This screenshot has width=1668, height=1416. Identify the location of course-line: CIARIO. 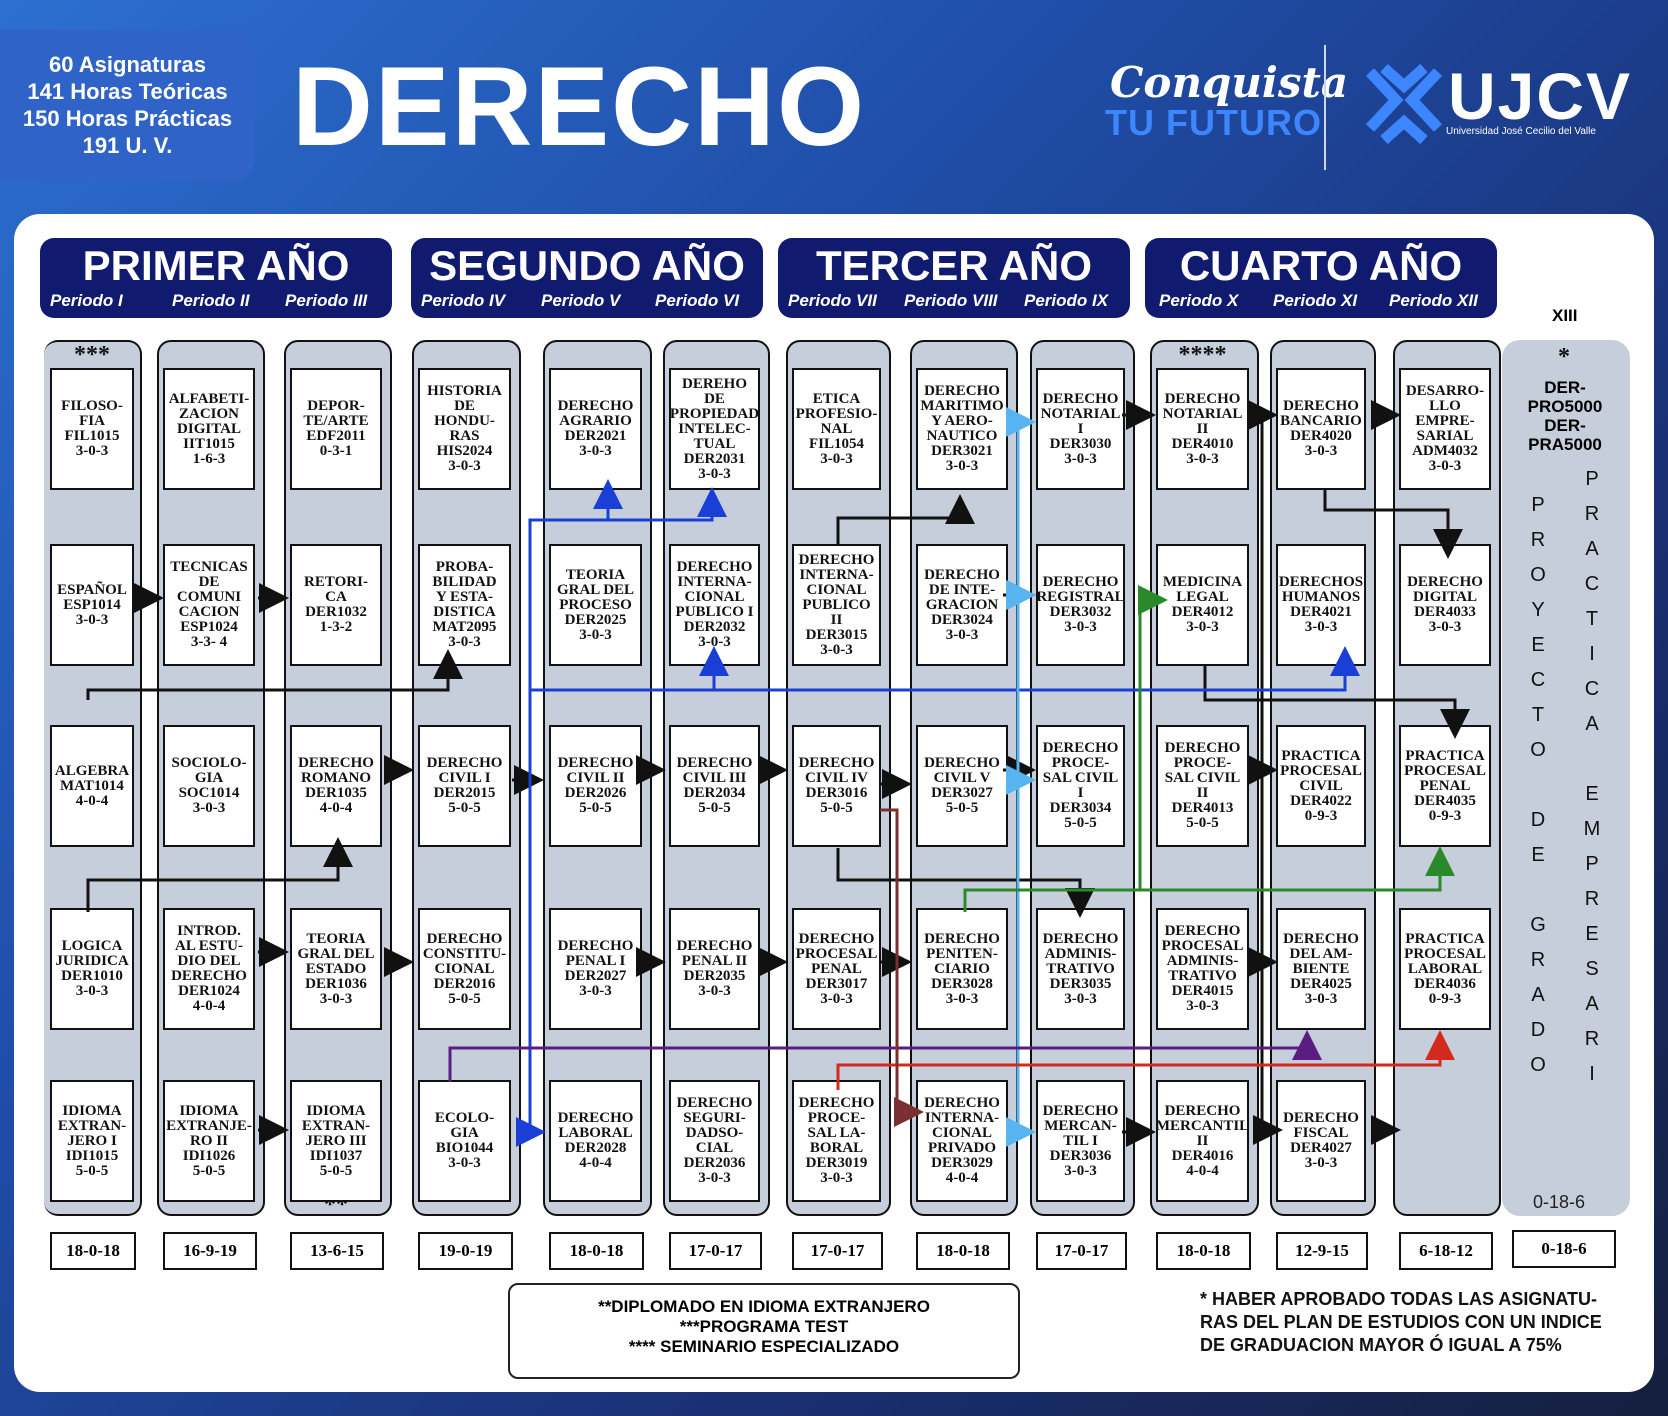
(962, 968).